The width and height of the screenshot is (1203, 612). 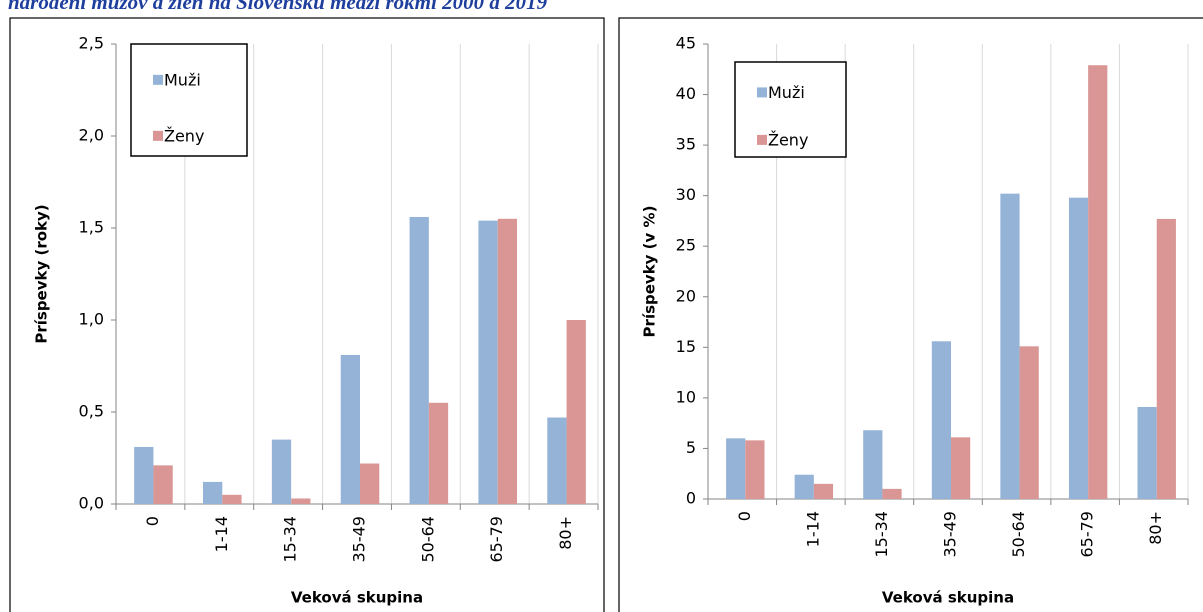 I want to click on y-tick-label: 2,5, so click(x=91, y=43).